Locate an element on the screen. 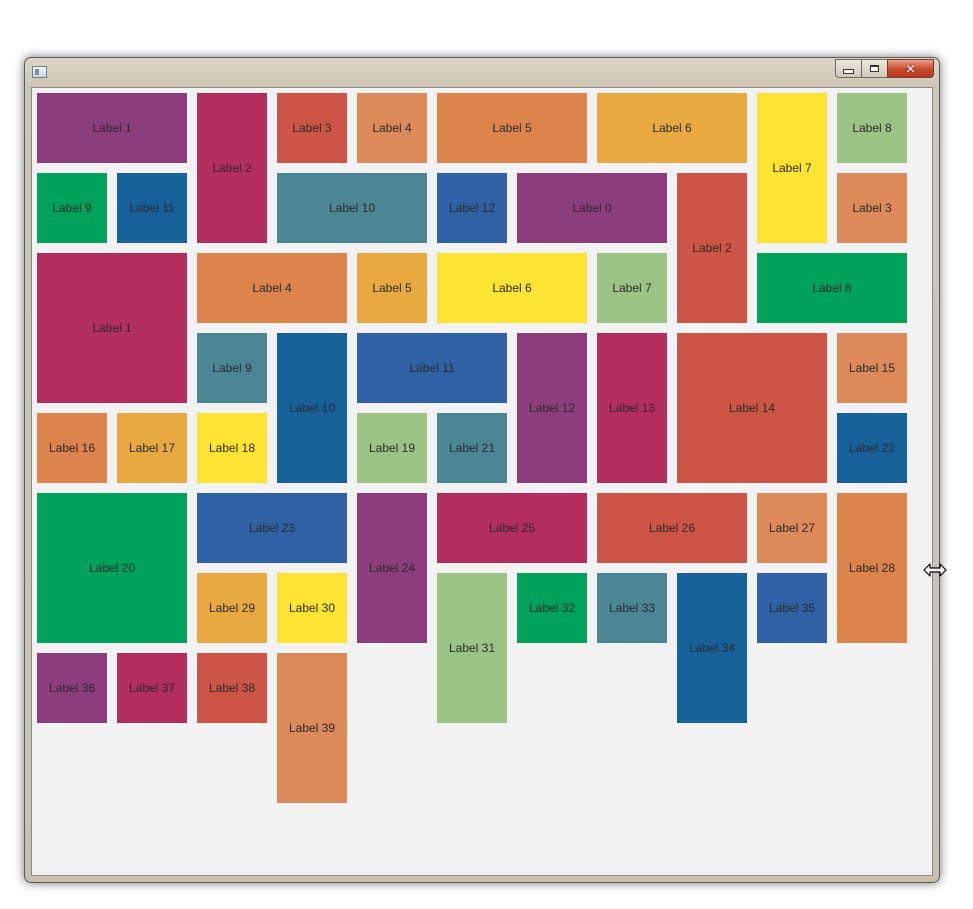 This screenshot has height=909, width=973. tile-label-29: Label 29 is located at coordinates (232, 608).